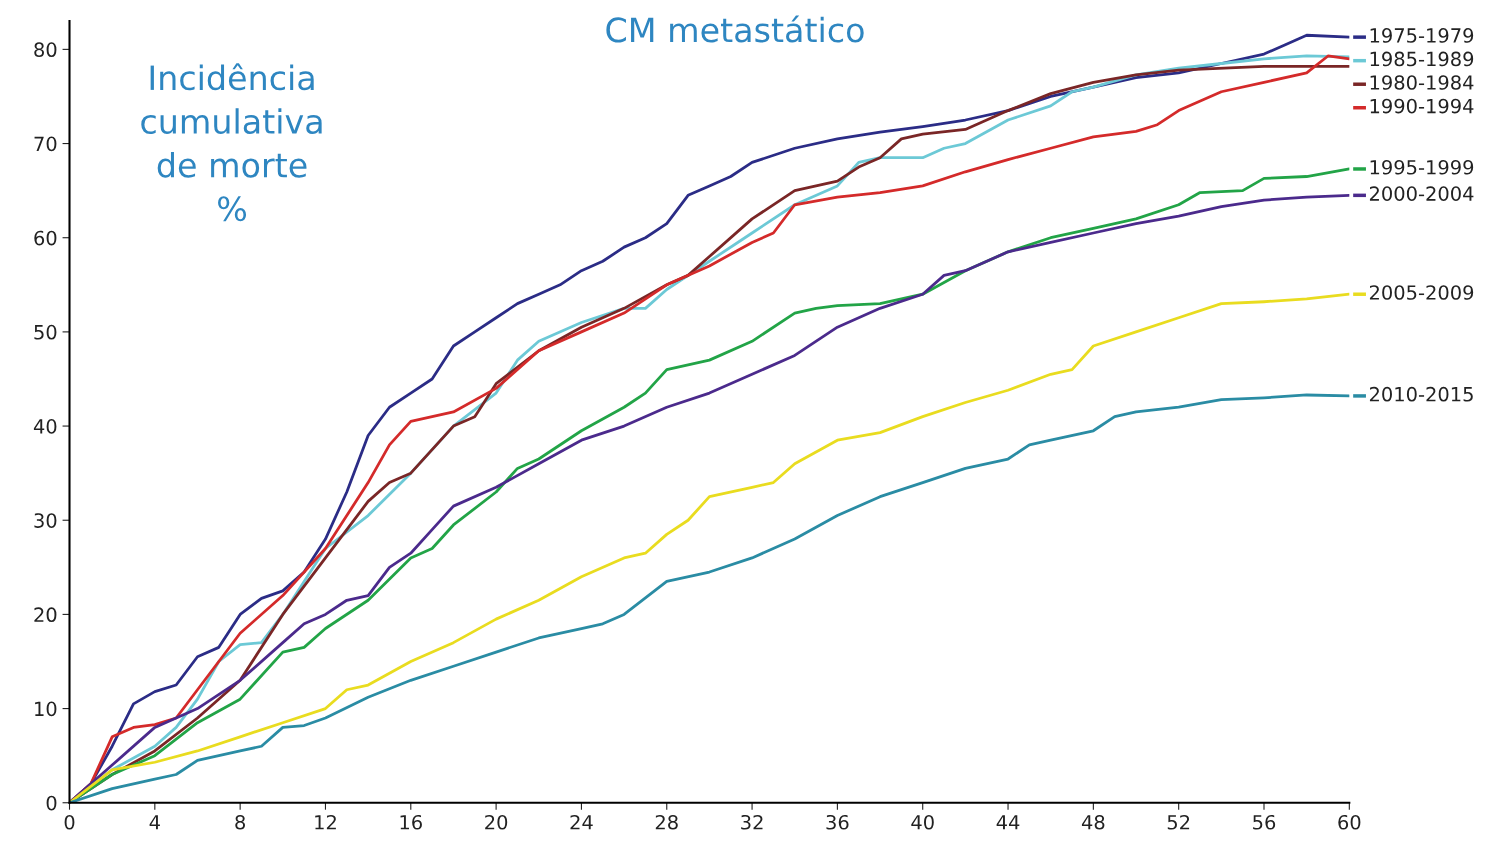  I want to click on legend-label: 1995-1999, so click(1422, 167).